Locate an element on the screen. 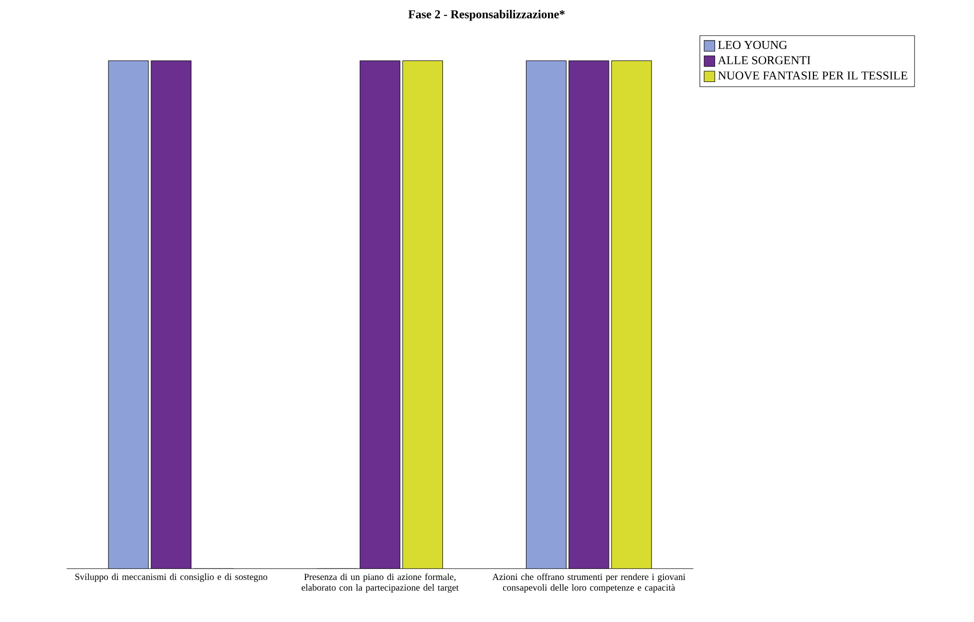  chart-title: Fase 2 - Responsabilizzazione* is located at coordinates (486, 15).